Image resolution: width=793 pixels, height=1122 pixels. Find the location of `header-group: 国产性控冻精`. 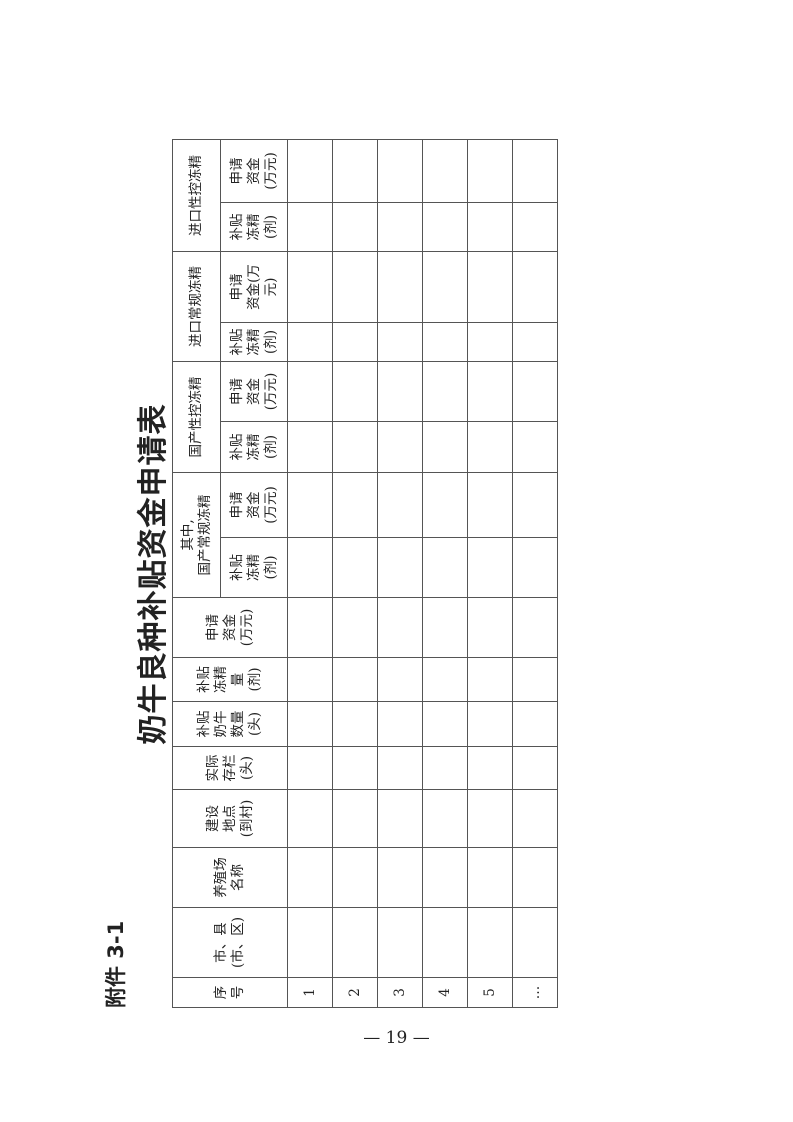

header-group: 国产性控冻精 is located at coordinates (196, 417).